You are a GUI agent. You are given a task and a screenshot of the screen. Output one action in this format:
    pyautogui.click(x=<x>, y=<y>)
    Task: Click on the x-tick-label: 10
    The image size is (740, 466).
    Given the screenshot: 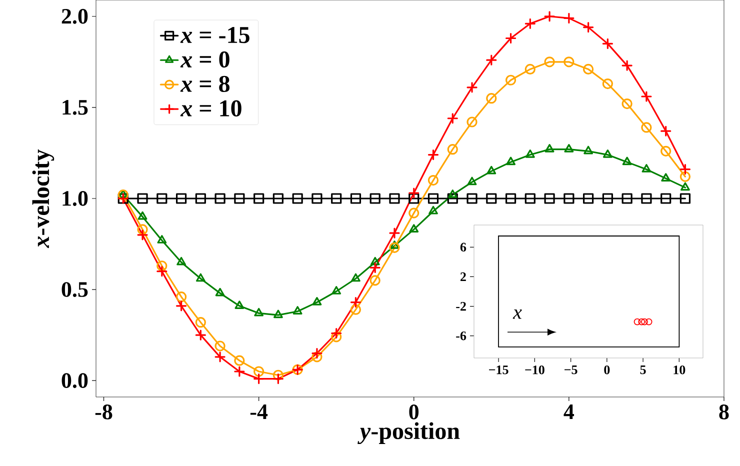 What is the action you would take?
    pyautogui.click(x=680, y=370)
    